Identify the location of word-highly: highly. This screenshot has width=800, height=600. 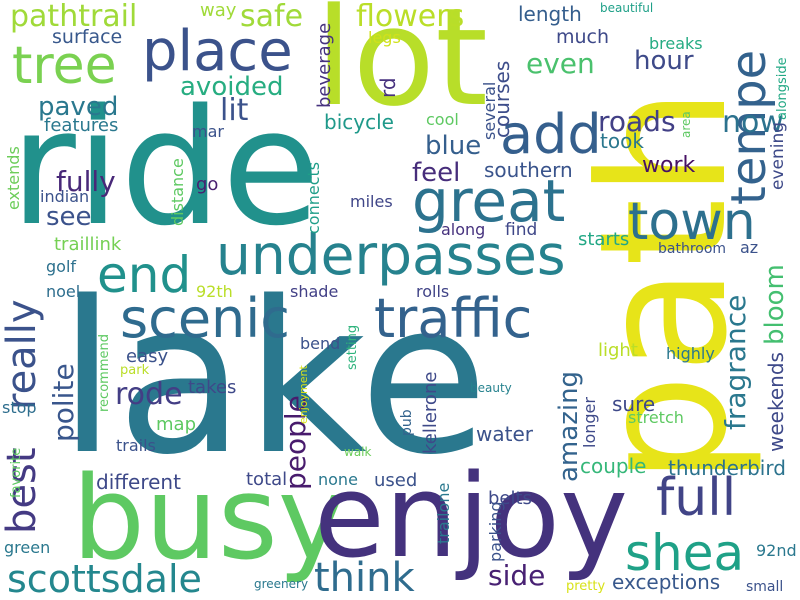
(690, 353).